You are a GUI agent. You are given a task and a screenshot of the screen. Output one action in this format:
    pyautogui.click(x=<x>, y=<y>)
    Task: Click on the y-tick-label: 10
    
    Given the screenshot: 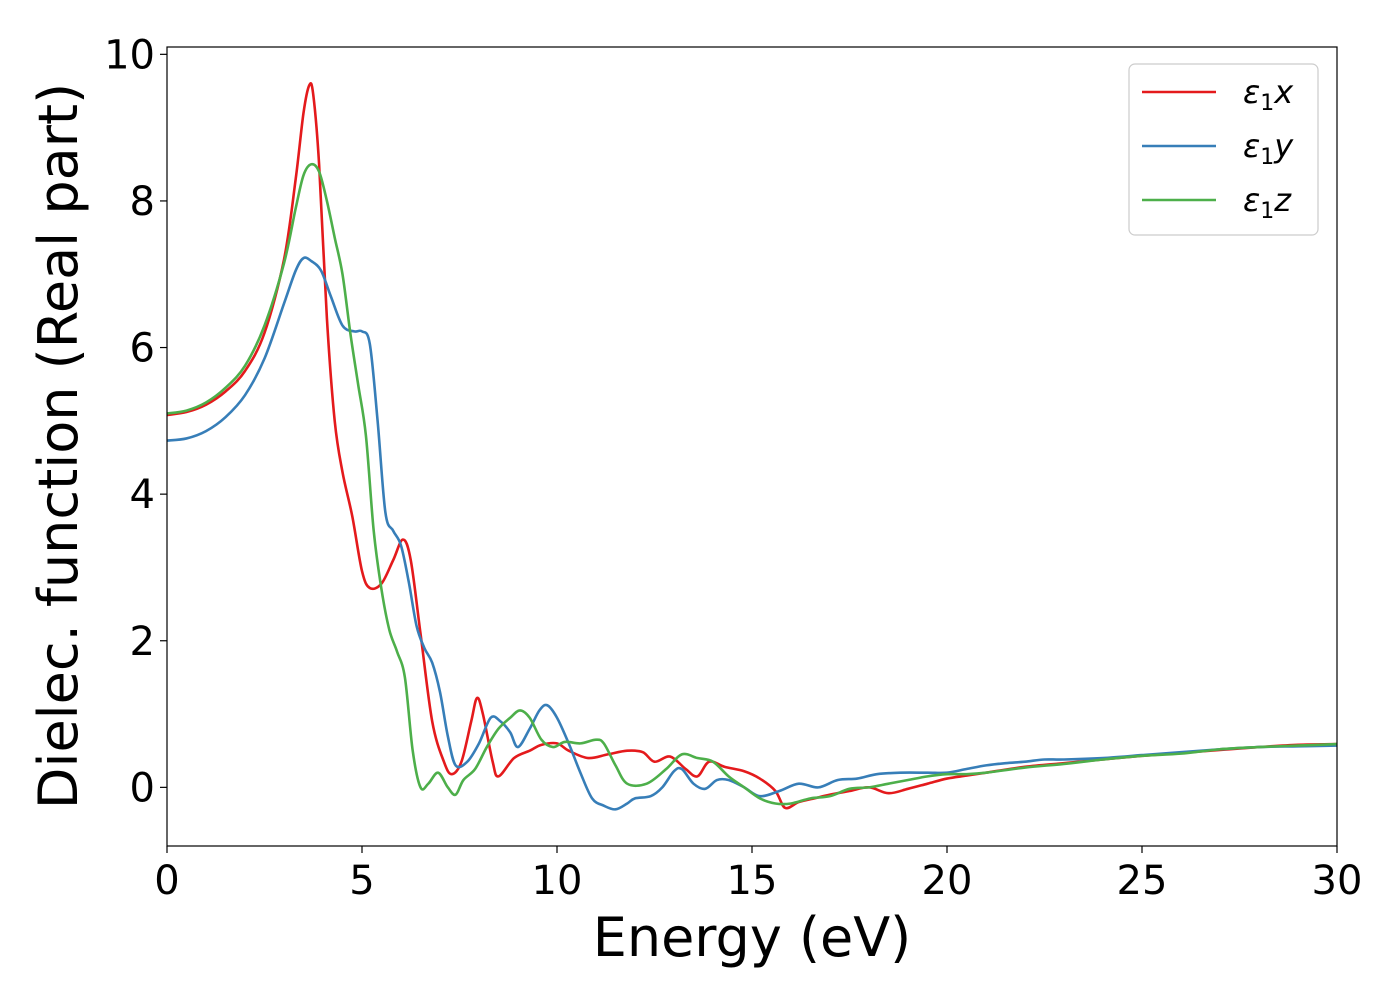 What is the action you would take?
    pyautogui.click(x=129, y=55)
    